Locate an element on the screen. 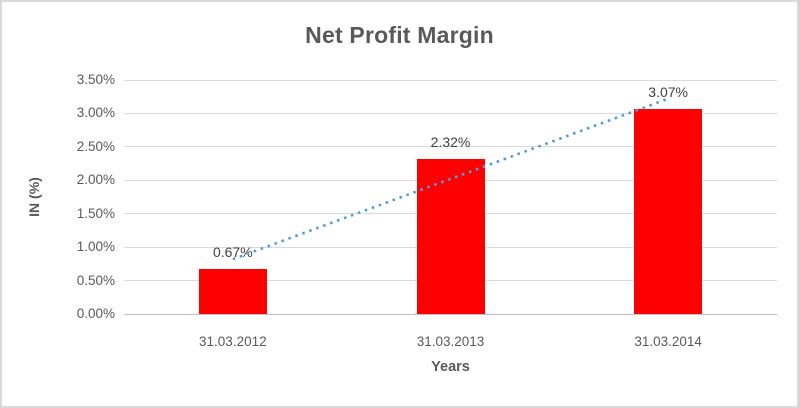 The width and height of the screenshot is (799, 408). bar-31.03.2014 is located at coordinates (668, 211).